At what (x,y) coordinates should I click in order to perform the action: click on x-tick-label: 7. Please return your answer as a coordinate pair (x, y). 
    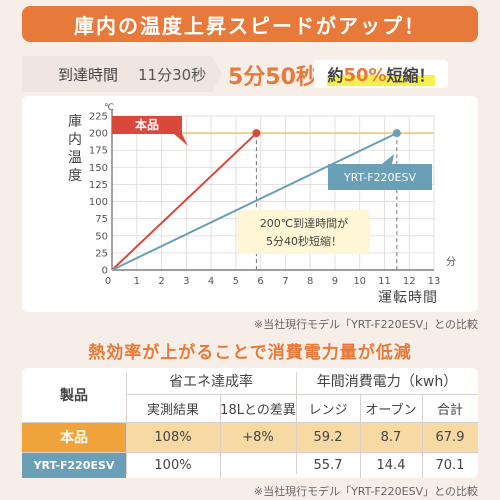
    Looking at the image, I should click on (285, 281).